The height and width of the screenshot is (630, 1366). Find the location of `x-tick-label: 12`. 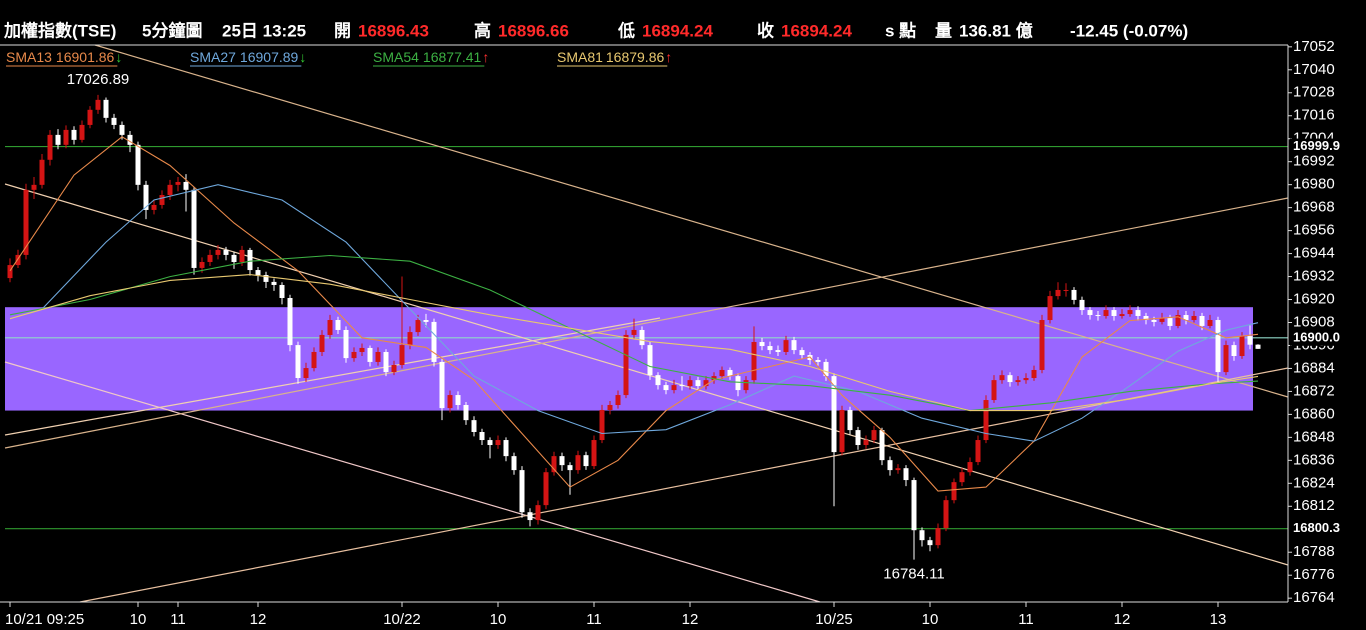

x-tick-label: 12 is located at coordinates (1122, 619).